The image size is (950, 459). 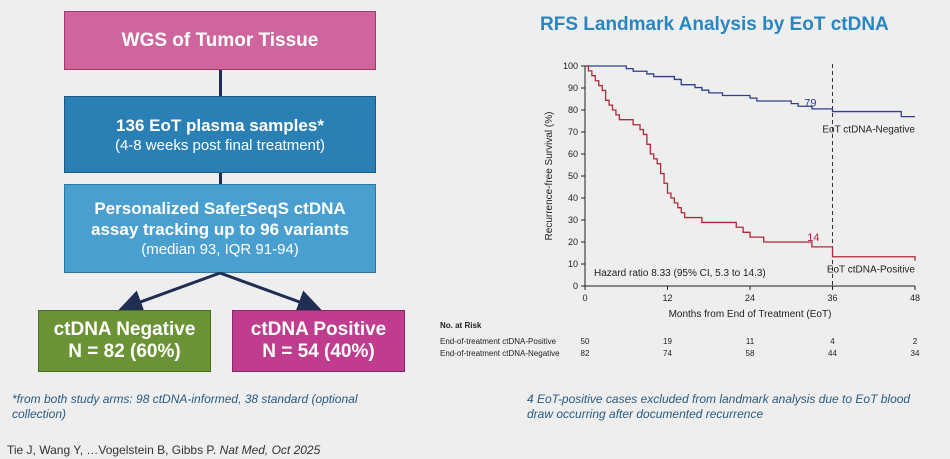 What do you see at coordinates (124, 329) in the screenshot?
I see `ctdna-negative-title: ctDNA Negative` at bounding box center [124, 329].